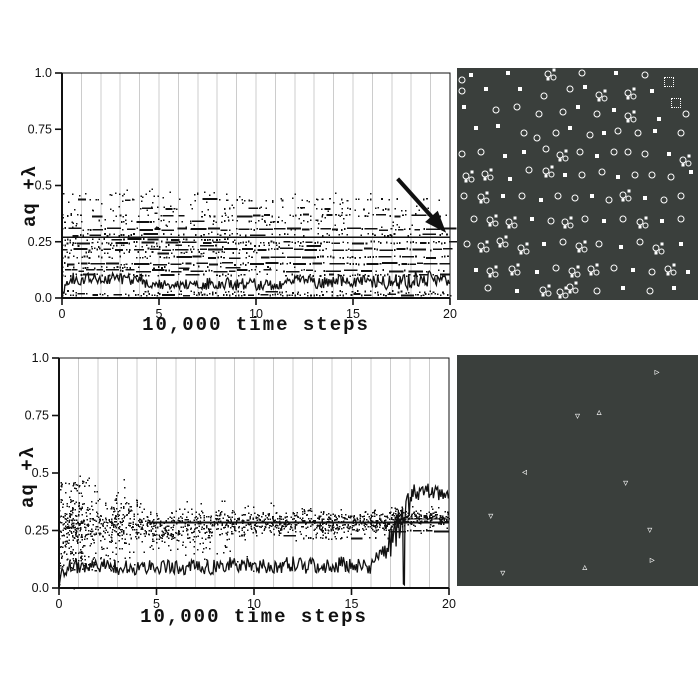 The height and width of the screenshot is (700, 700). Describe the element at coordinates (599, 412) in the screenshot. I see `organism-glyph: ▵` at that location.